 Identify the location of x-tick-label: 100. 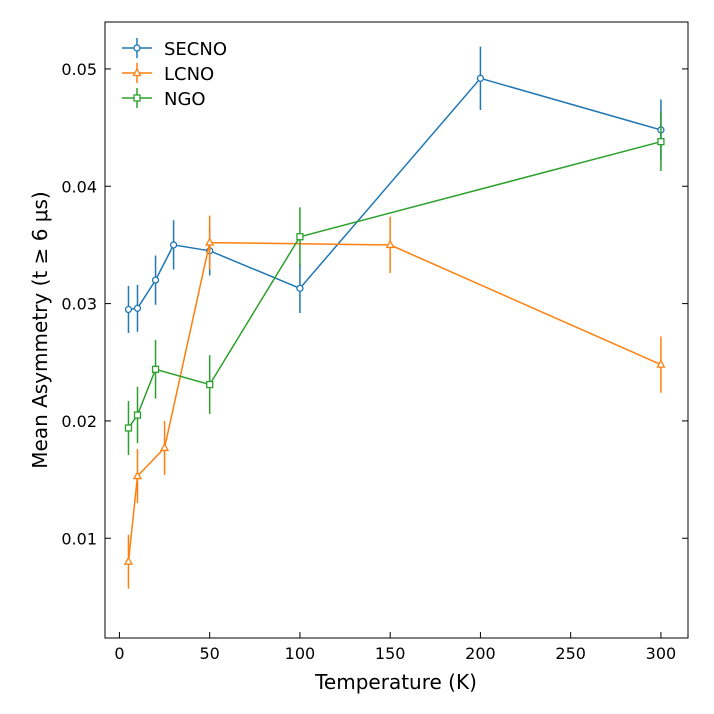
(300, 653).